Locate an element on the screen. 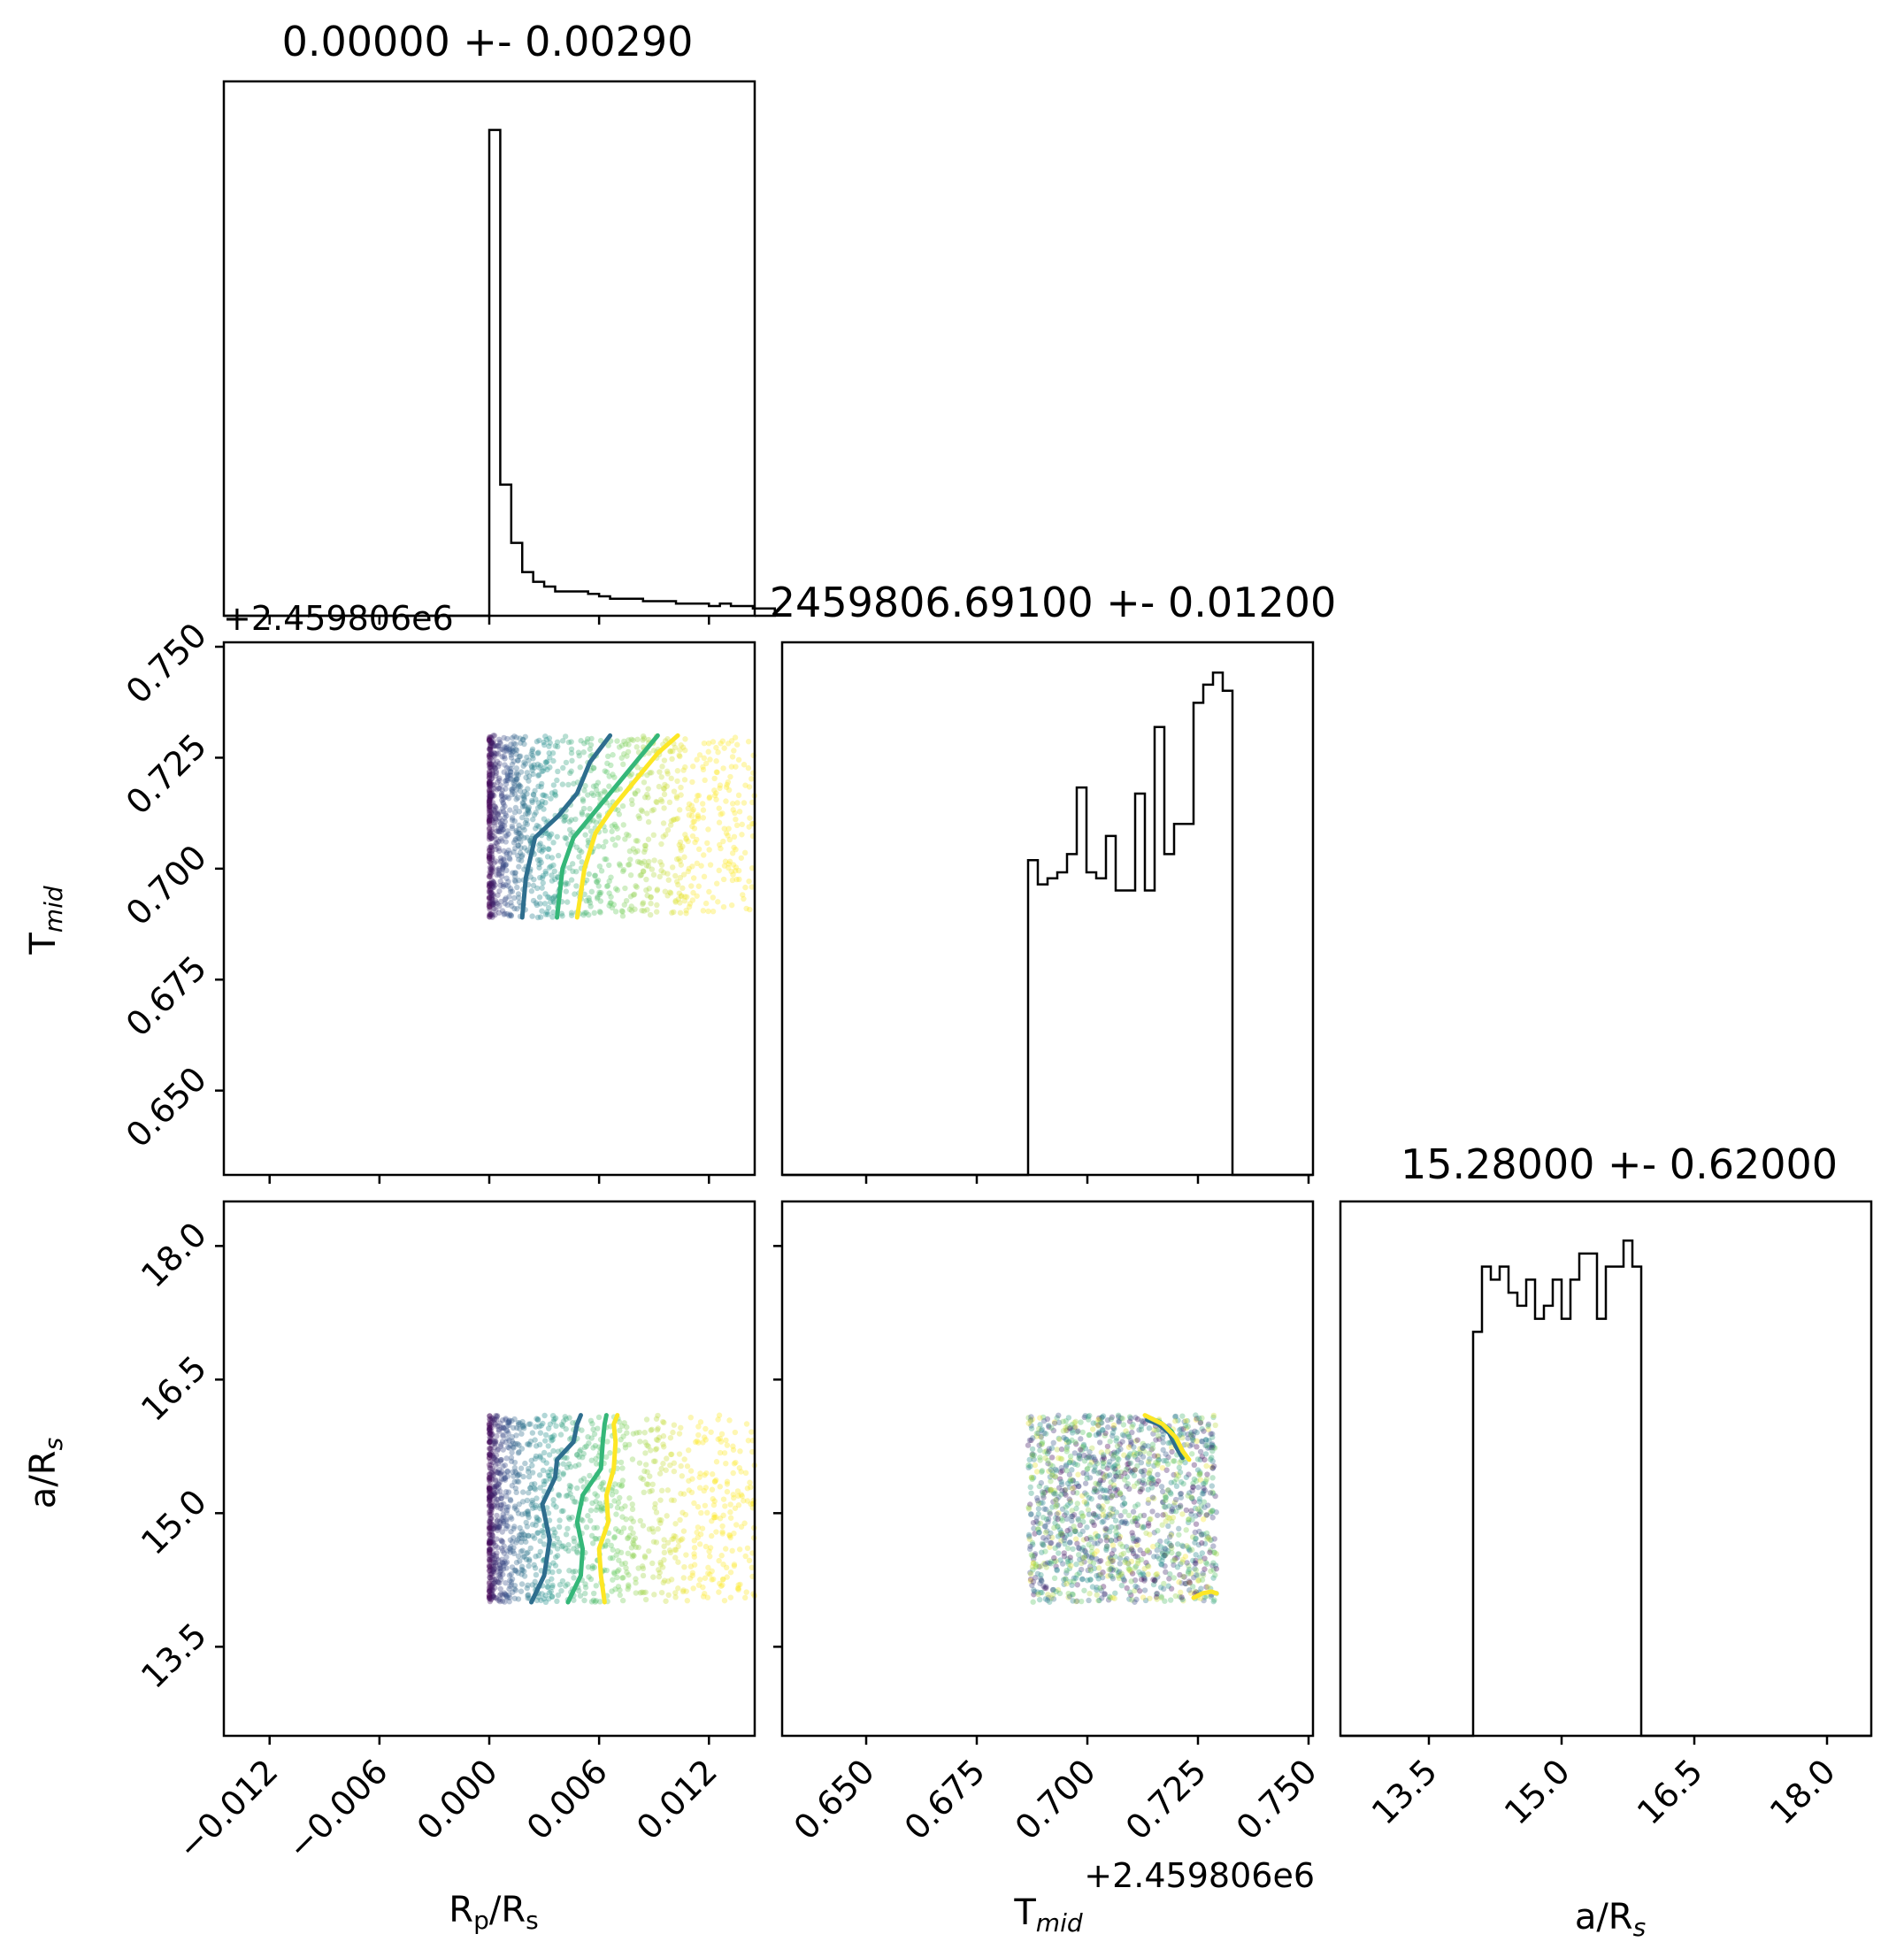 The height and width of the screenshot is (1957, 1904). scatter-y-tick-label: 18.0 is located at coordinates (174, 1255).